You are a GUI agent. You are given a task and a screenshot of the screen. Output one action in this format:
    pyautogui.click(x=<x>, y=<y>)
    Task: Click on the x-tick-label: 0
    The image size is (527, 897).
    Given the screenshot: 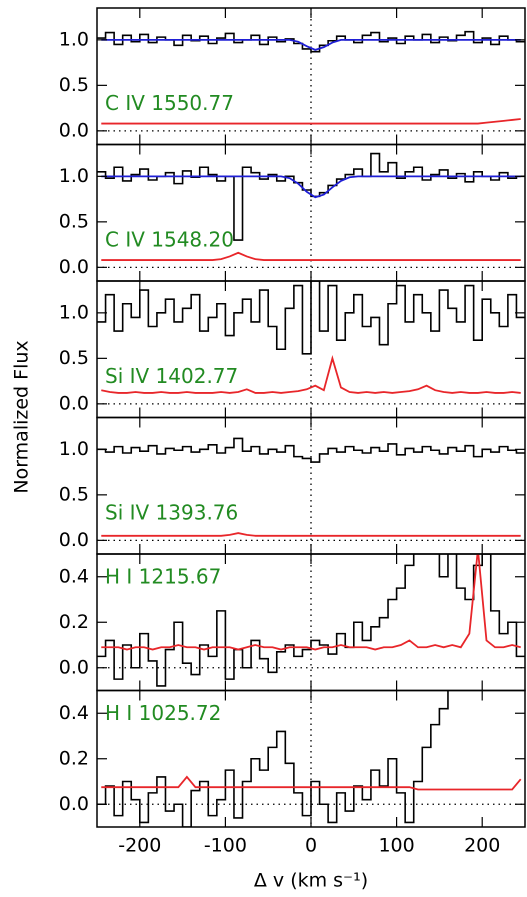 What is the action you would take?
    pyautogui.click(x=311, y=846)
    